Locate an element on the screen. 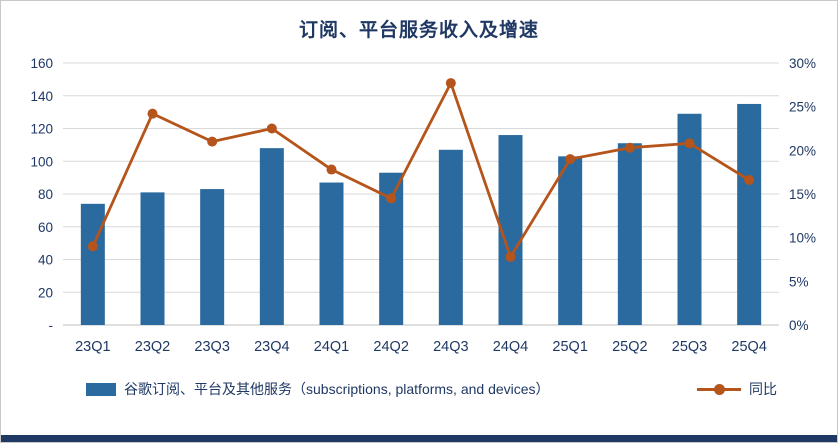  line-swatch-dot is located at coordinates (719, 389).